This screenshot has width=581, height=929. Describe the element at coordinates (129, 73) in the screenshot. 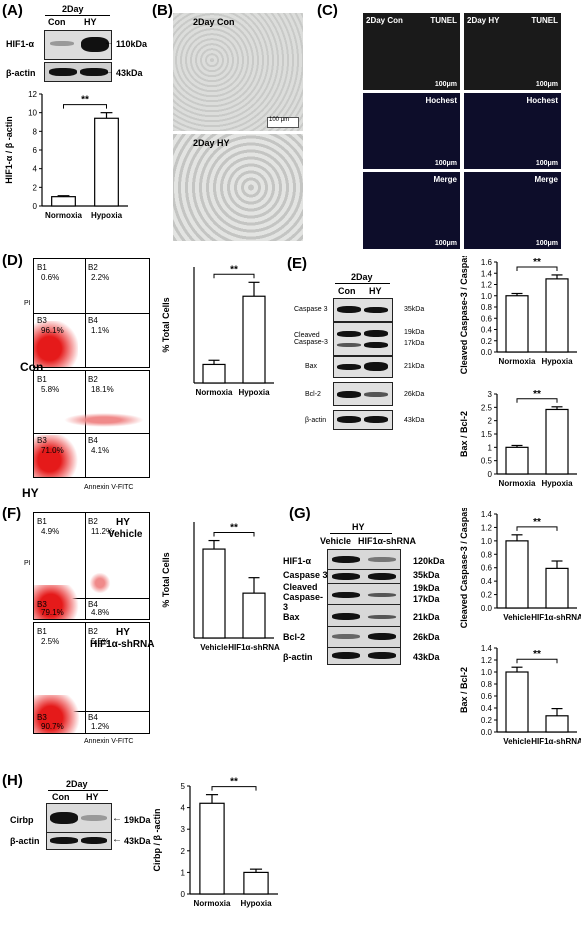

I see `panel-a-kda-actin: 43kDa` at that location.